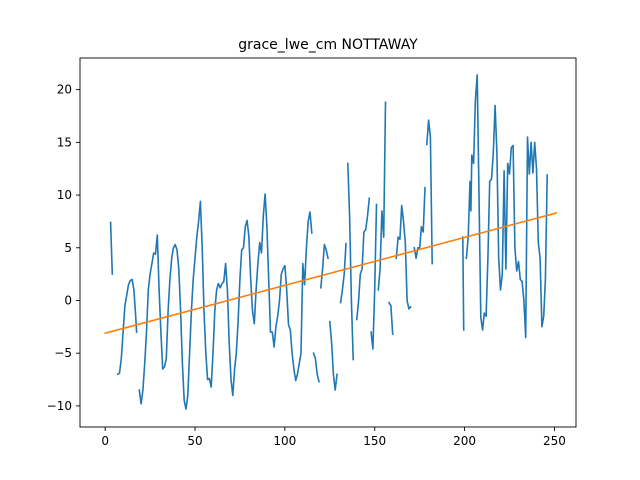  Describe the element at coordinates (68, 300) in the screenshot. I see `y-tick-label: 0` at that location.